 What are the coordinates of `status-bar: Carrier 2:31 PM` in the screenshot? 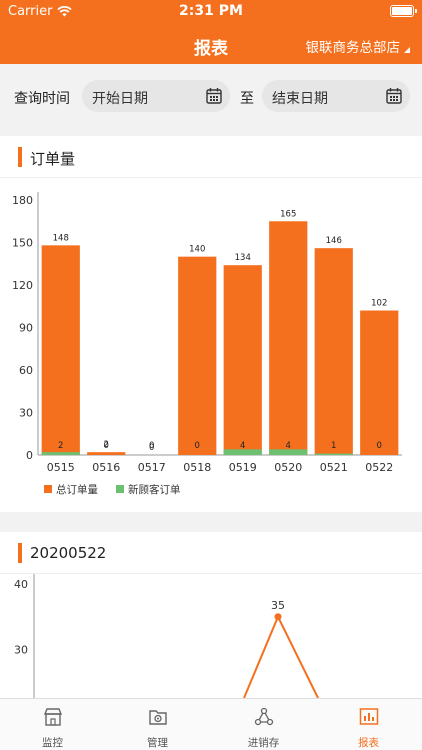 It's located at (211, 11).